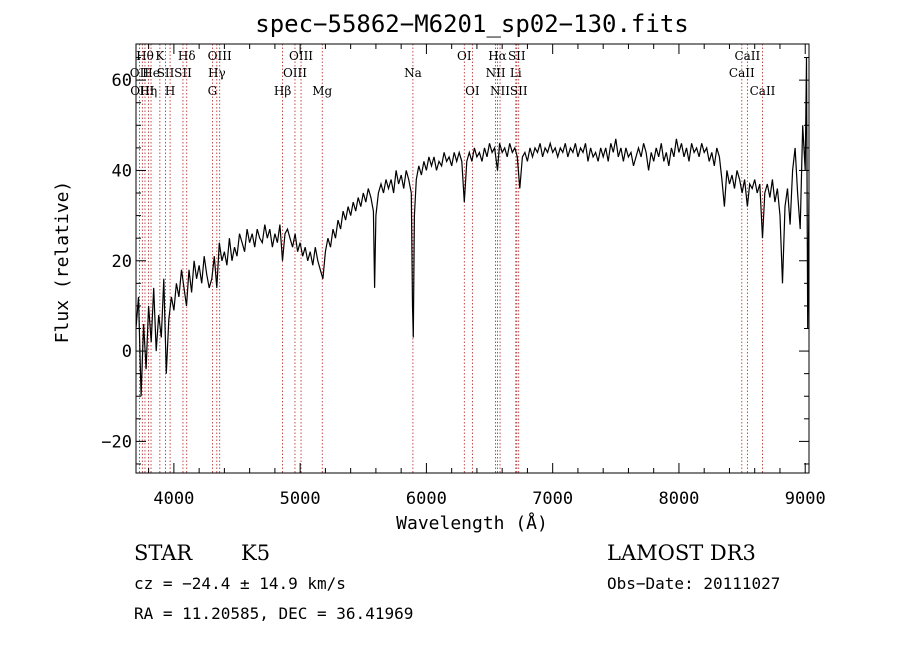 This screenshot has height=649, width=900. What do you see at coordinates (472, 523) in the screenshot?
I see `x-axis-label: Wavelength (Å)` at bounding box center [472, 523].